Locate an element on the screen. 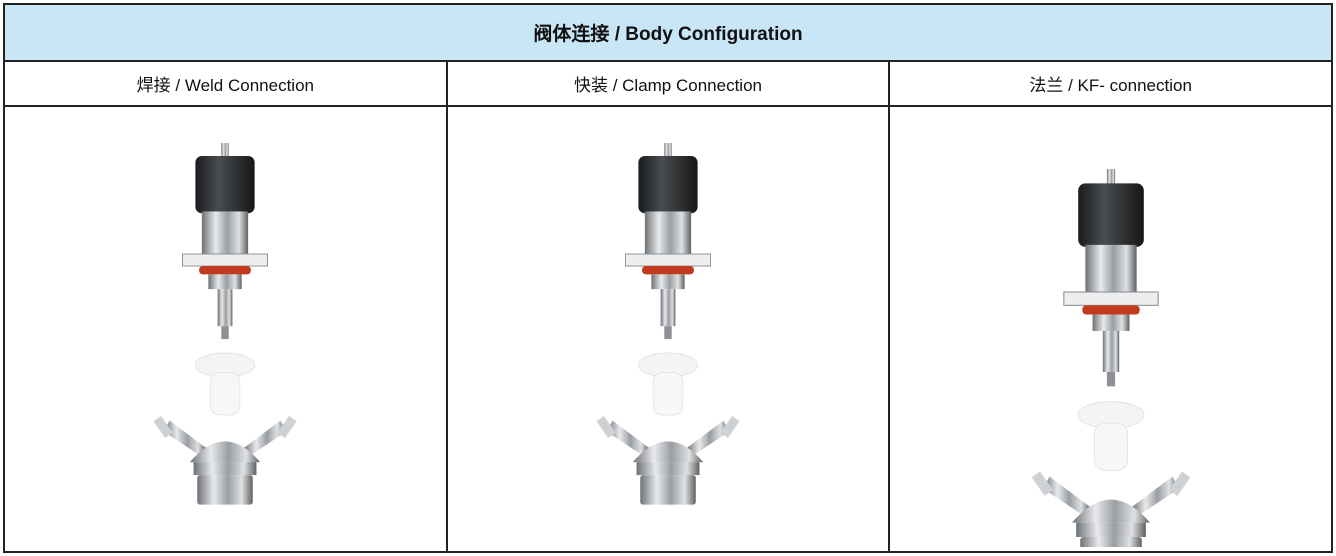 Image resolution: width=1336 pixels, height=556 pixels. column-label: 焊接 / Weld Connection is located at coordinates (225, 83).